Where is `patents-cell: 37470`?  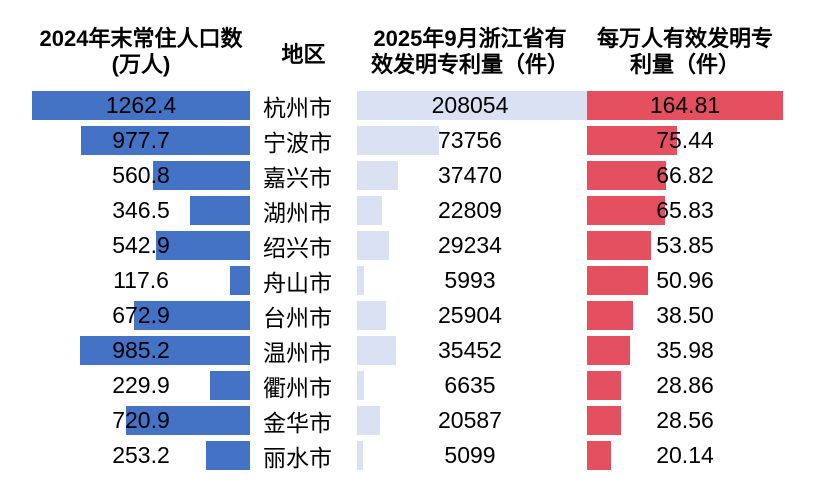
patents-cell: 37470 is located at coordinates (472, 175).